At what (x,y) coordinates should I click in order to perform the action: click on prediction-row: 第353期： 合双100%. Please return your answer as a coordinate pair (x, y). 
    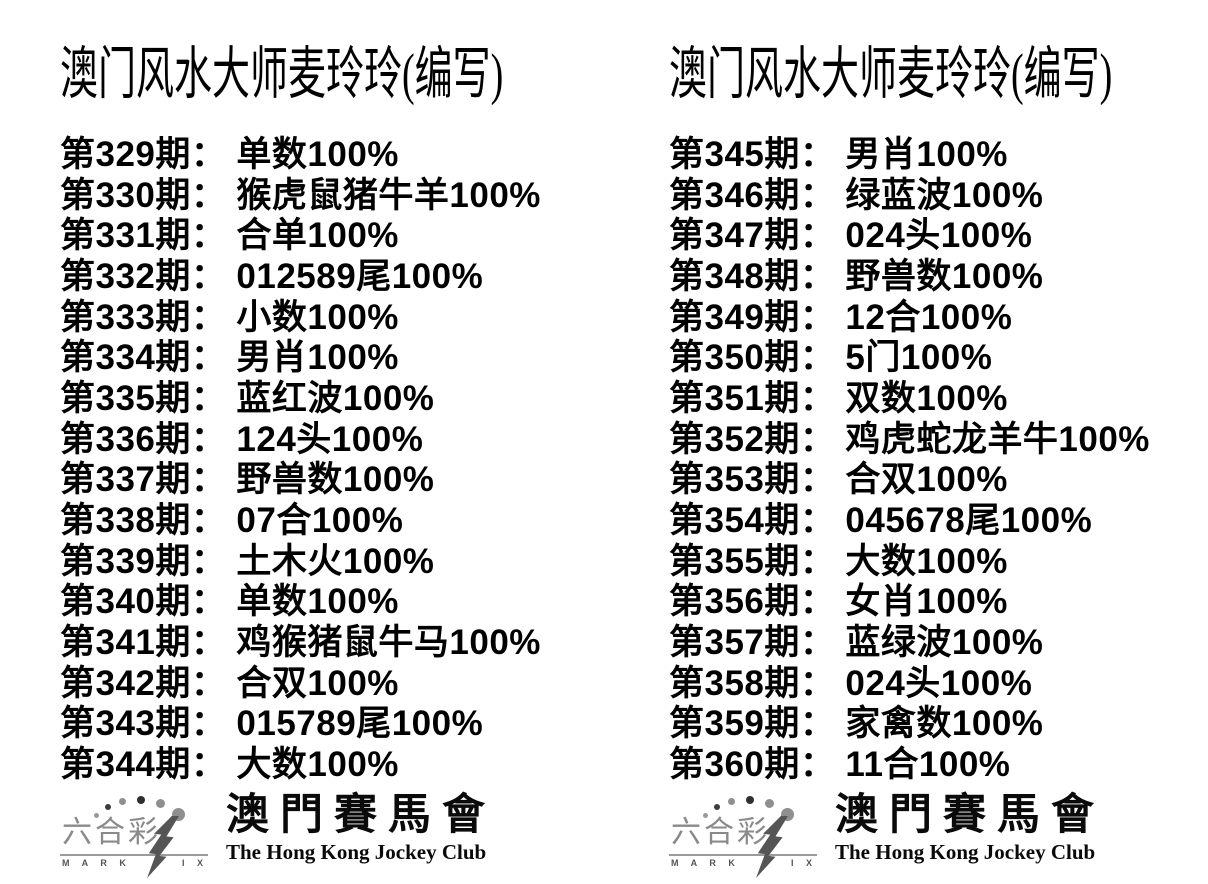
    Looking at the image, I should click on (938, 478).